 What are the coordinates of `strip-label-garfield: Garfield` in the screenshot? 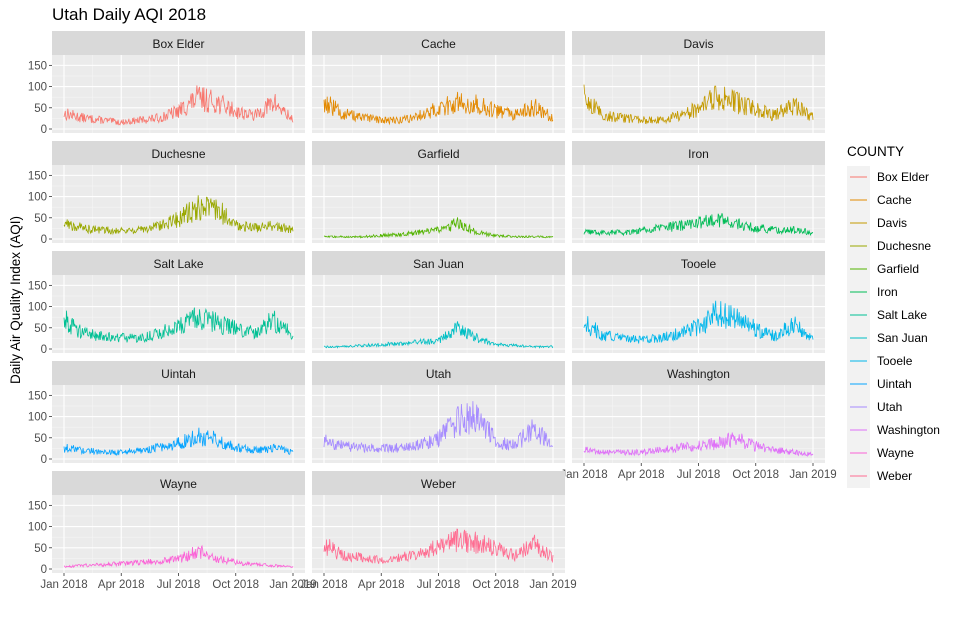 It's located at (438, 154).